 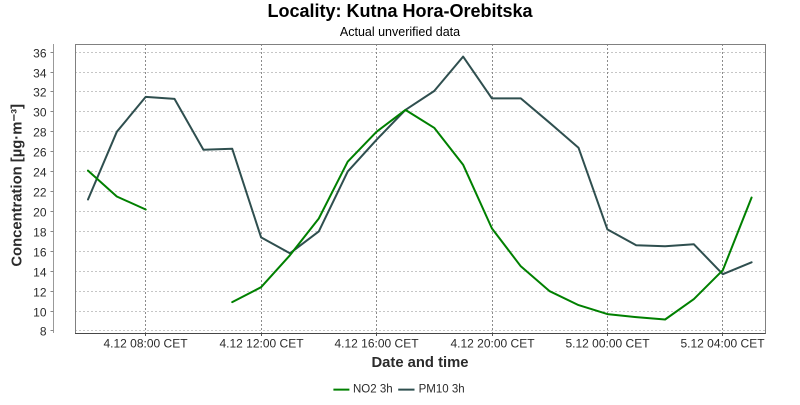 What do you see at coordinates (40, 152) in the screenshot?
I see `svg-text: 26` at bounding box center [40, 152].